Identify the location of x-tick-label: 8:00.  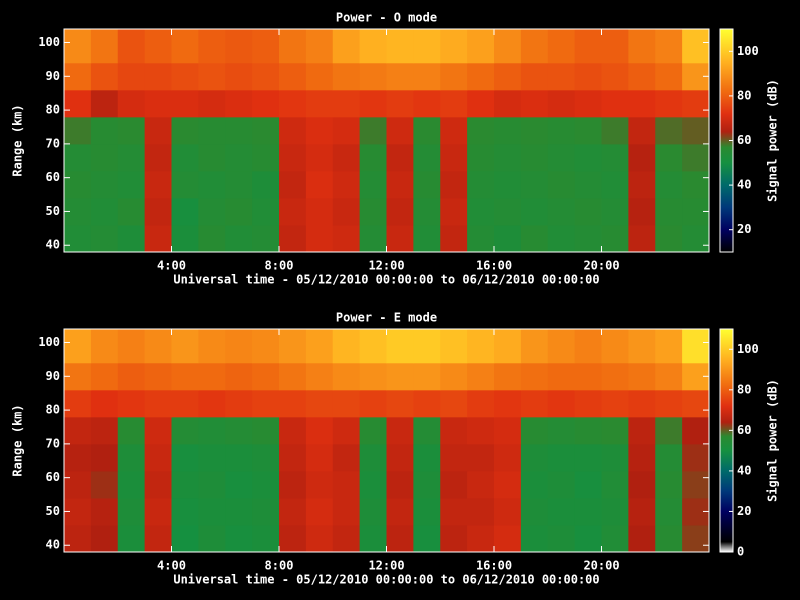
(279, 566).